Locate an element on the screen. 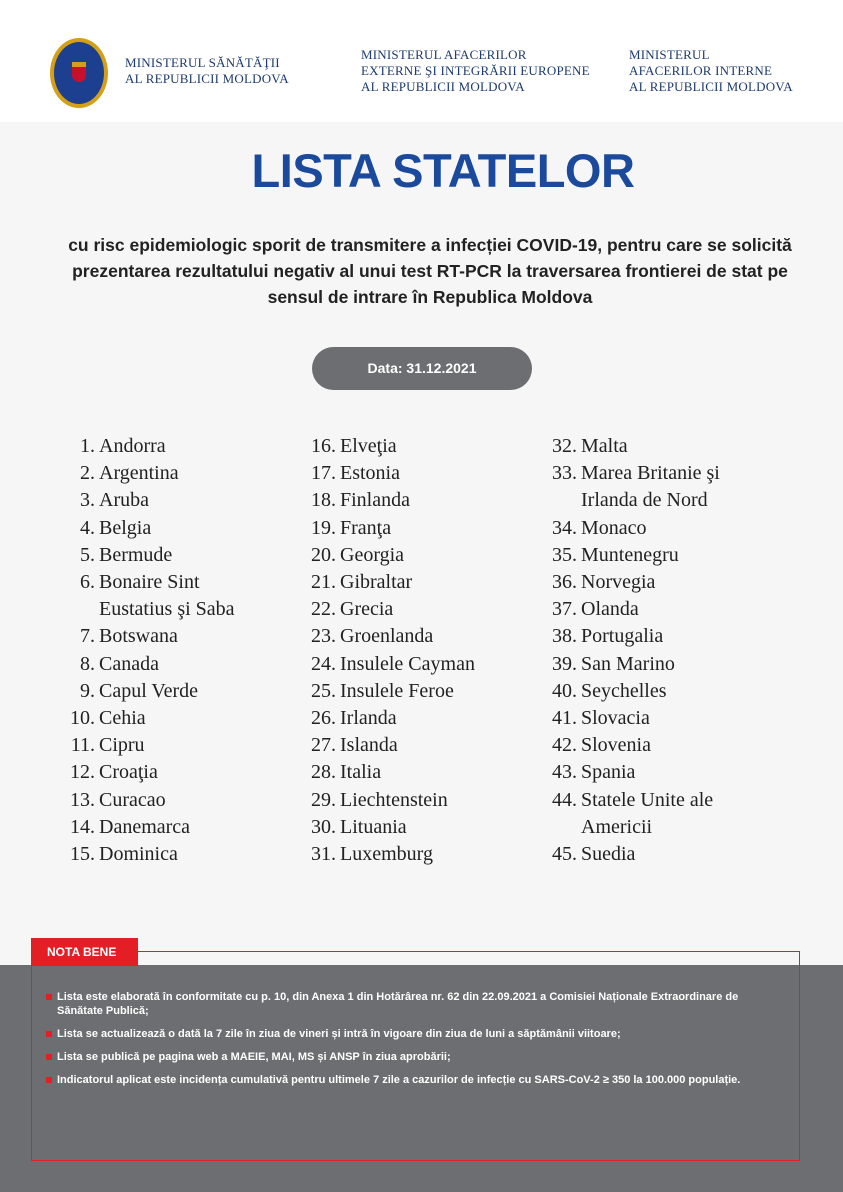 This screenshot has height=1192, width=843. country-name: Portugalia is located at coordinates (622, 636).